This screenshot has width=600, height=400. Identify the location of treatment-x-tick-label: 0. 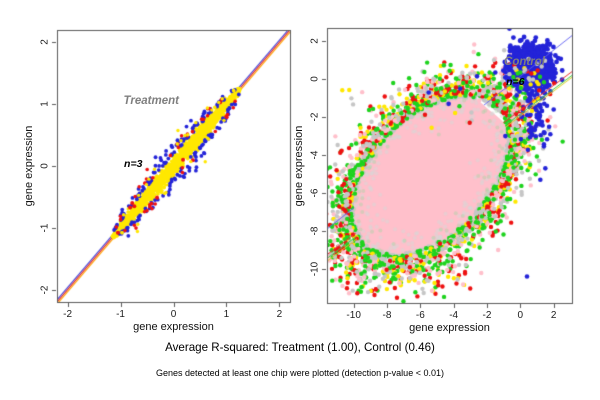
(173, 314).